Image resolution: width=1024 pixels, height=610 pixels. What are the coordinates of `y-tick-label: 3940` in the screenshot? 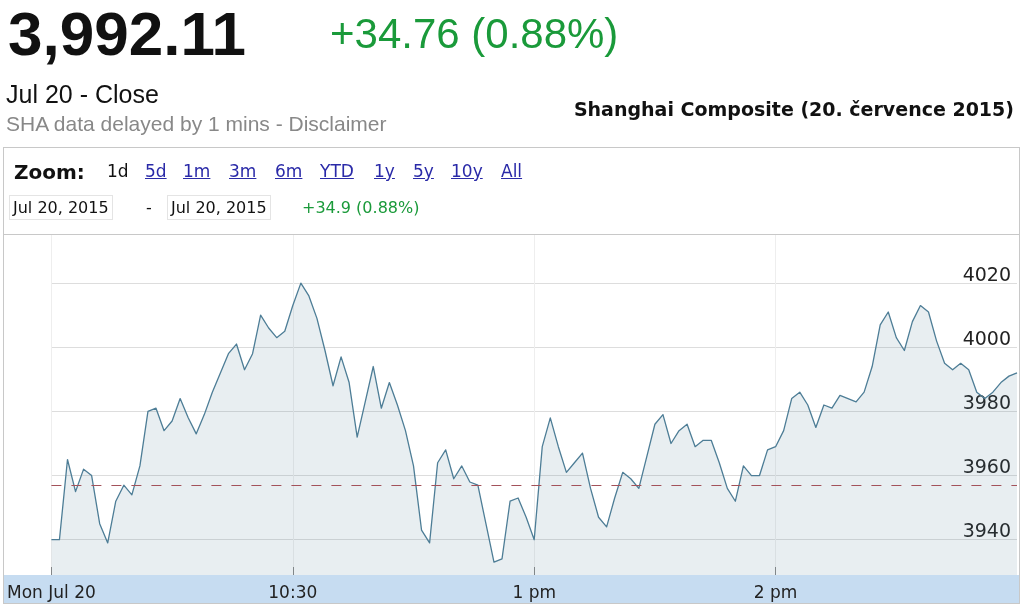 It's located at (986, 530).